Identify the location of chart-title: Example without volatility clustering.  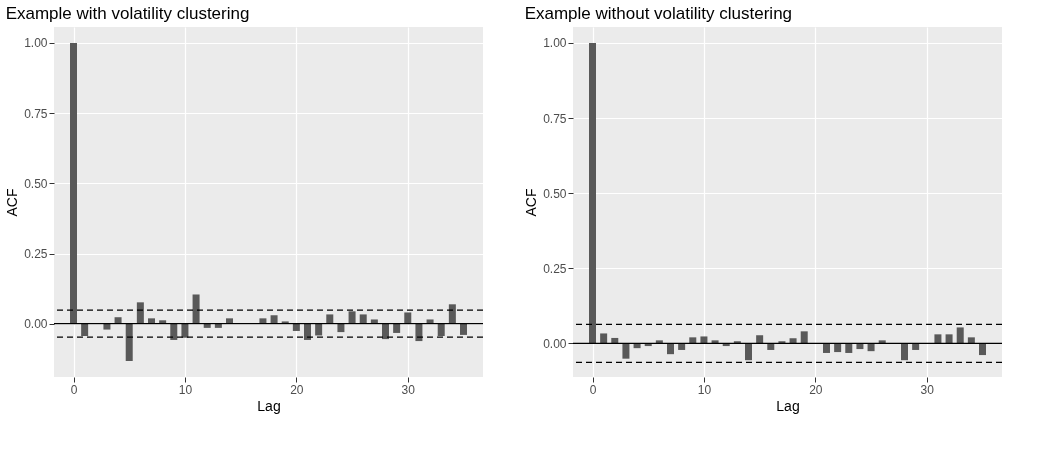
(658, 13).